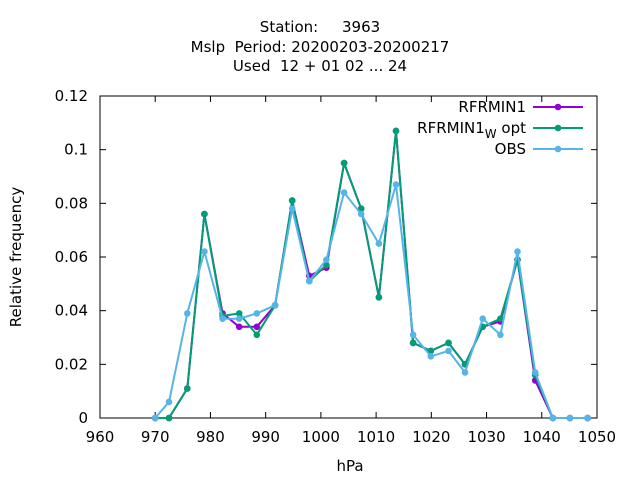  I want to click on x-tick-label: 980, so click(210, 437).